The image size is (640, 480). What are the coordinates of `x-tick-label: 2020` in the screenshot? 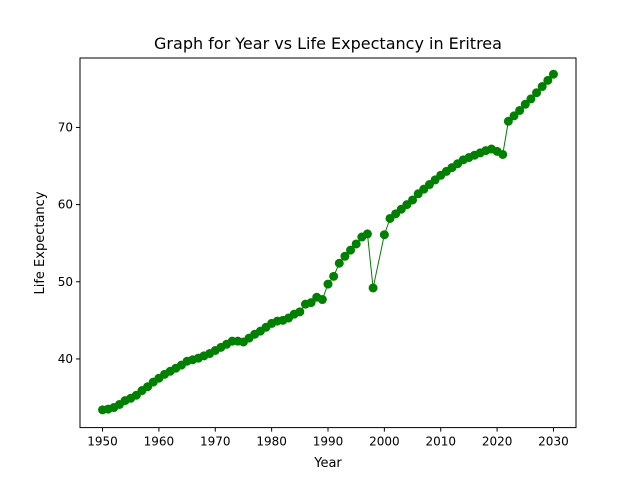 It's located at (497, 442).